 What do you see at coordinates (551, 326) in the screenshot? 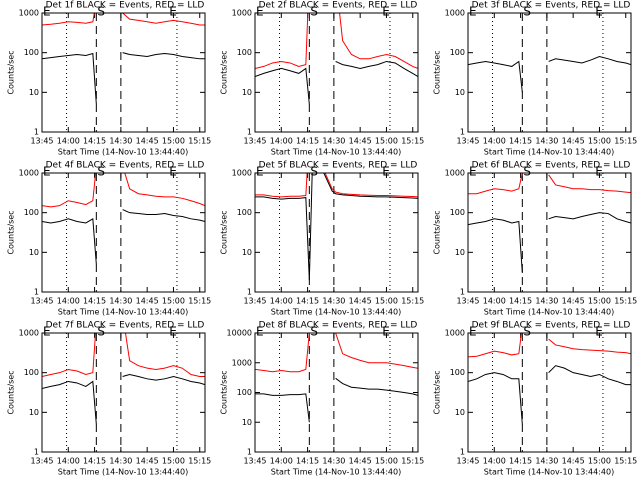
I see `chart-title: Det 9f BLACK = Events, RED = LLD` at bounding box center [551, 326].